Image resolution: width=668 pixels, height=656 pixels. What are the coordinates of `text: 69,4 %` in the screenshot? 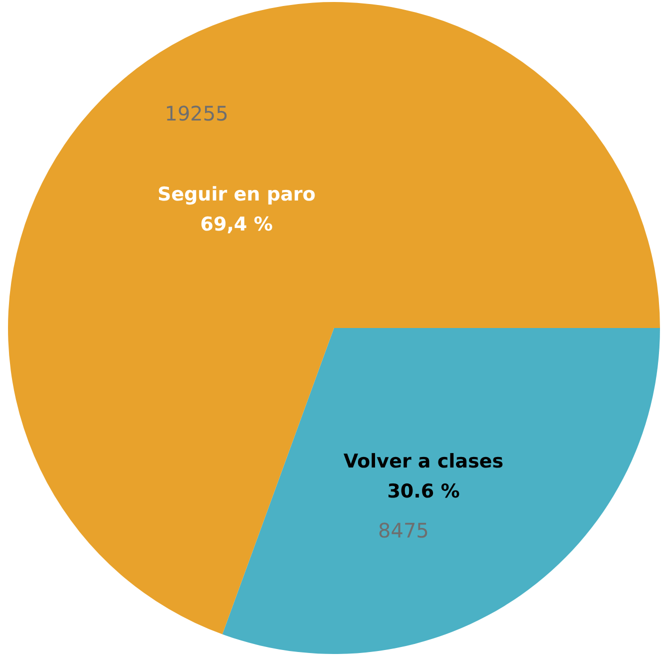 It's located at (236, 224).